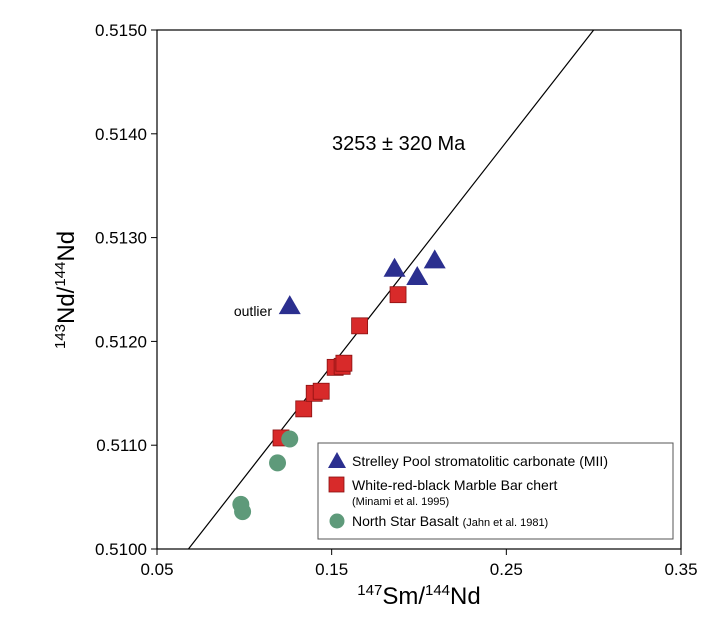  What do you see at coordinates (253, 311) in the screenshot?
I see `outlier-label: outlier` at bounding box center [253, 311].